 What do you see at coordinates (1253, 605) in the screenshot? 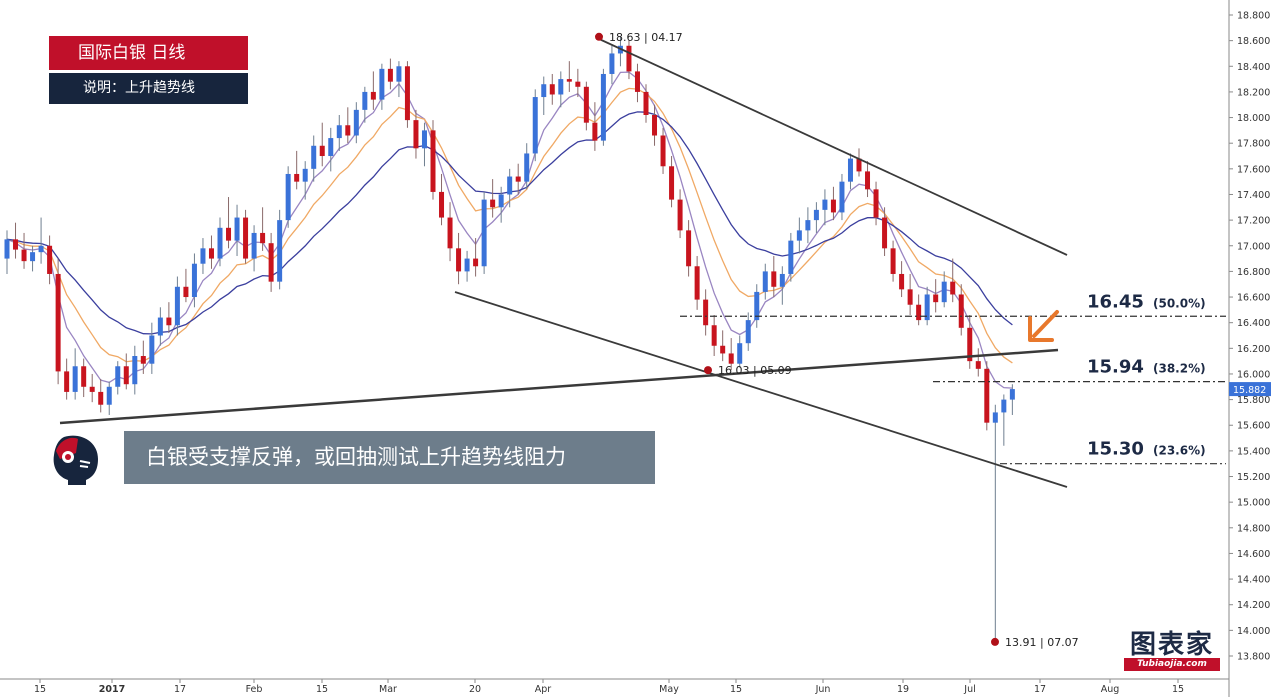
I see `price-tick-label: 14.200` at bounding box center [1253, 605].